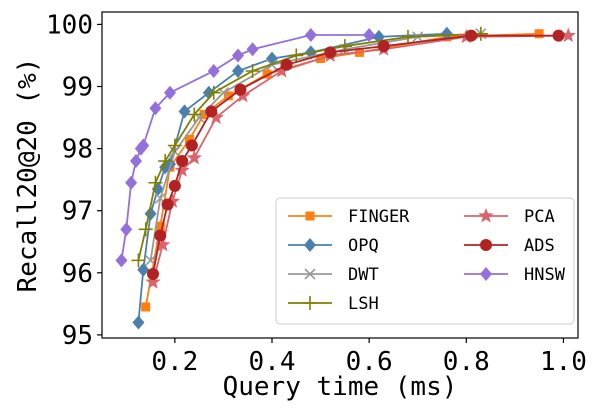 The image size is (600, 420). Describe the element at coordinates (77, 150) in the screenshot. I see `y-tick-label: 98` at that location.